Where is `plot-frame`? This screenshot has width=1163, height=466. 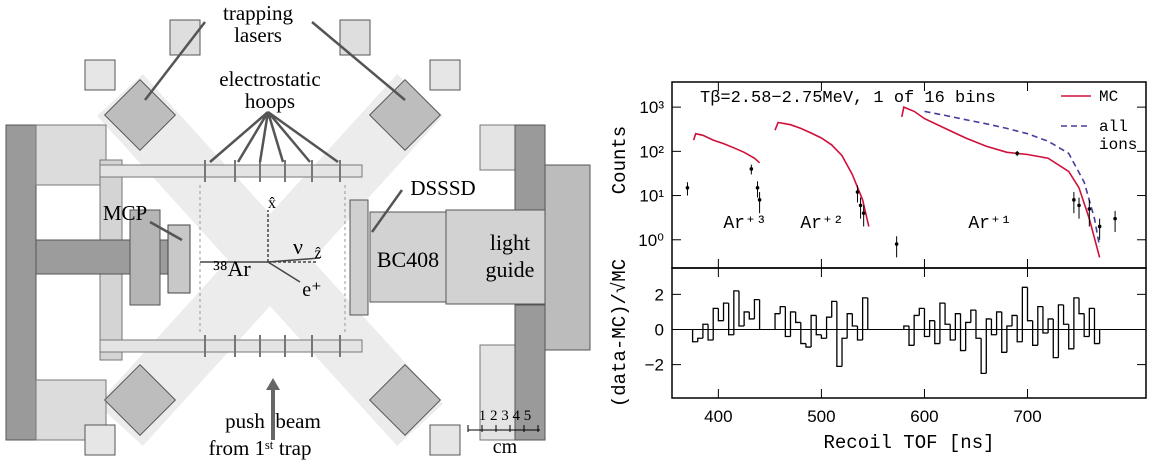 plot-frame is located at coordinates (909, 333).